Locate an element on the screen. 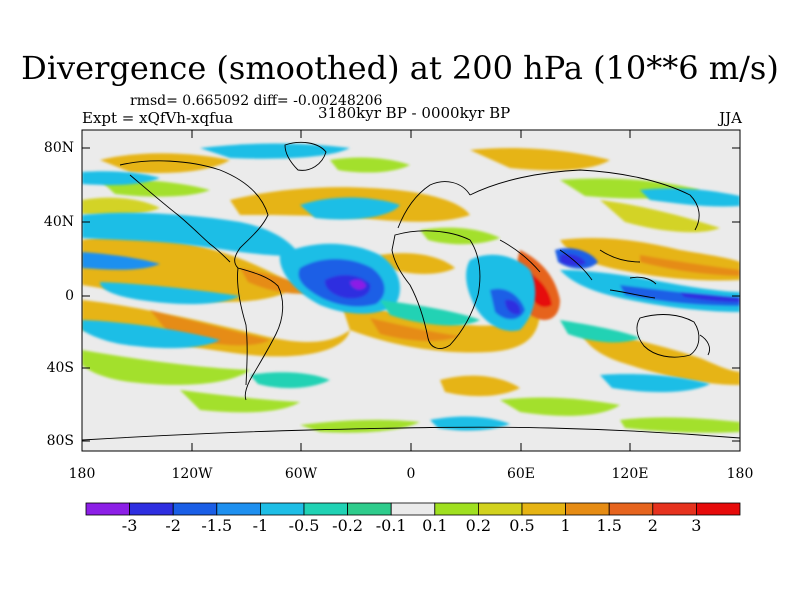 Image resolution: width=800 pixels, height=600 pixels. colorbar-label-4: -0.5 is located at coordinates (304, 525).